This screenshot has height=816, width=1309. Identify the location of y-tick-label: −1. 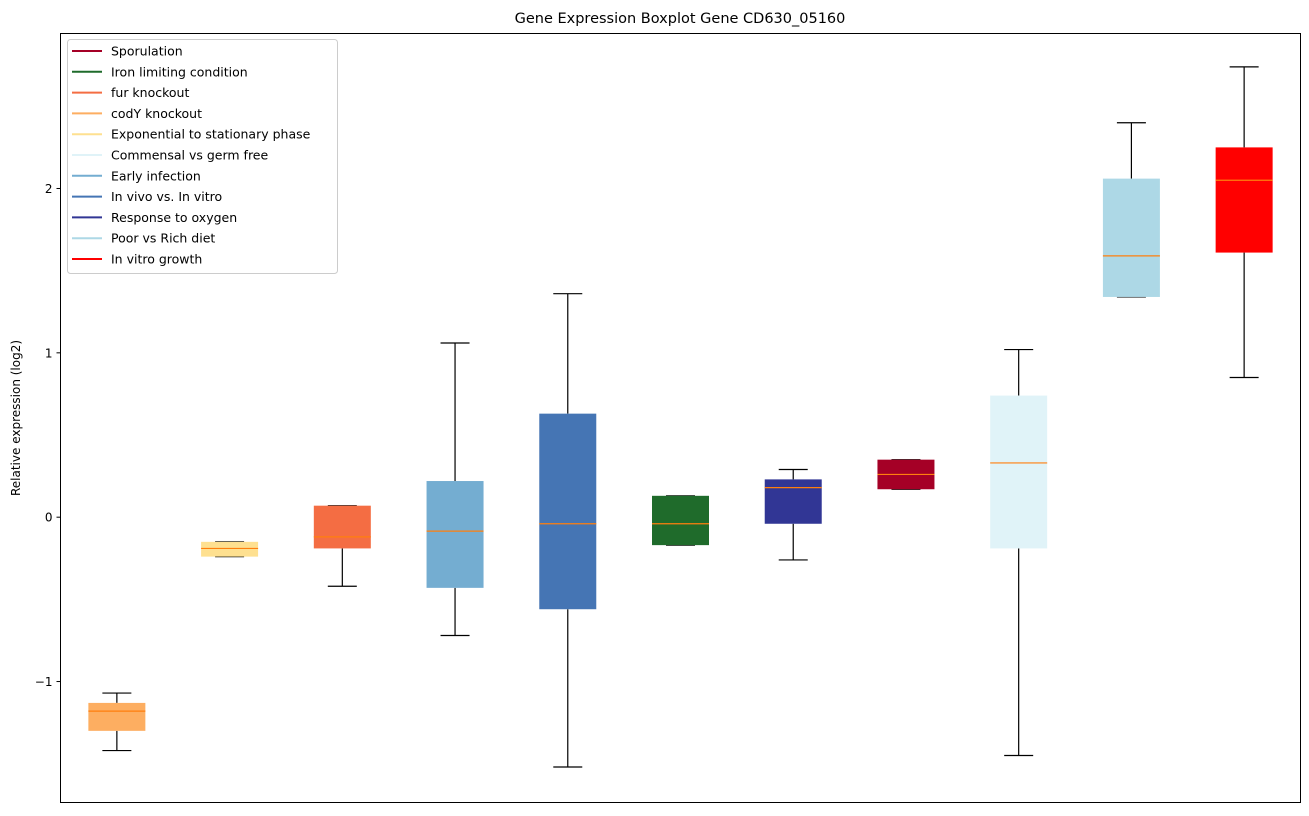
(44, 682).